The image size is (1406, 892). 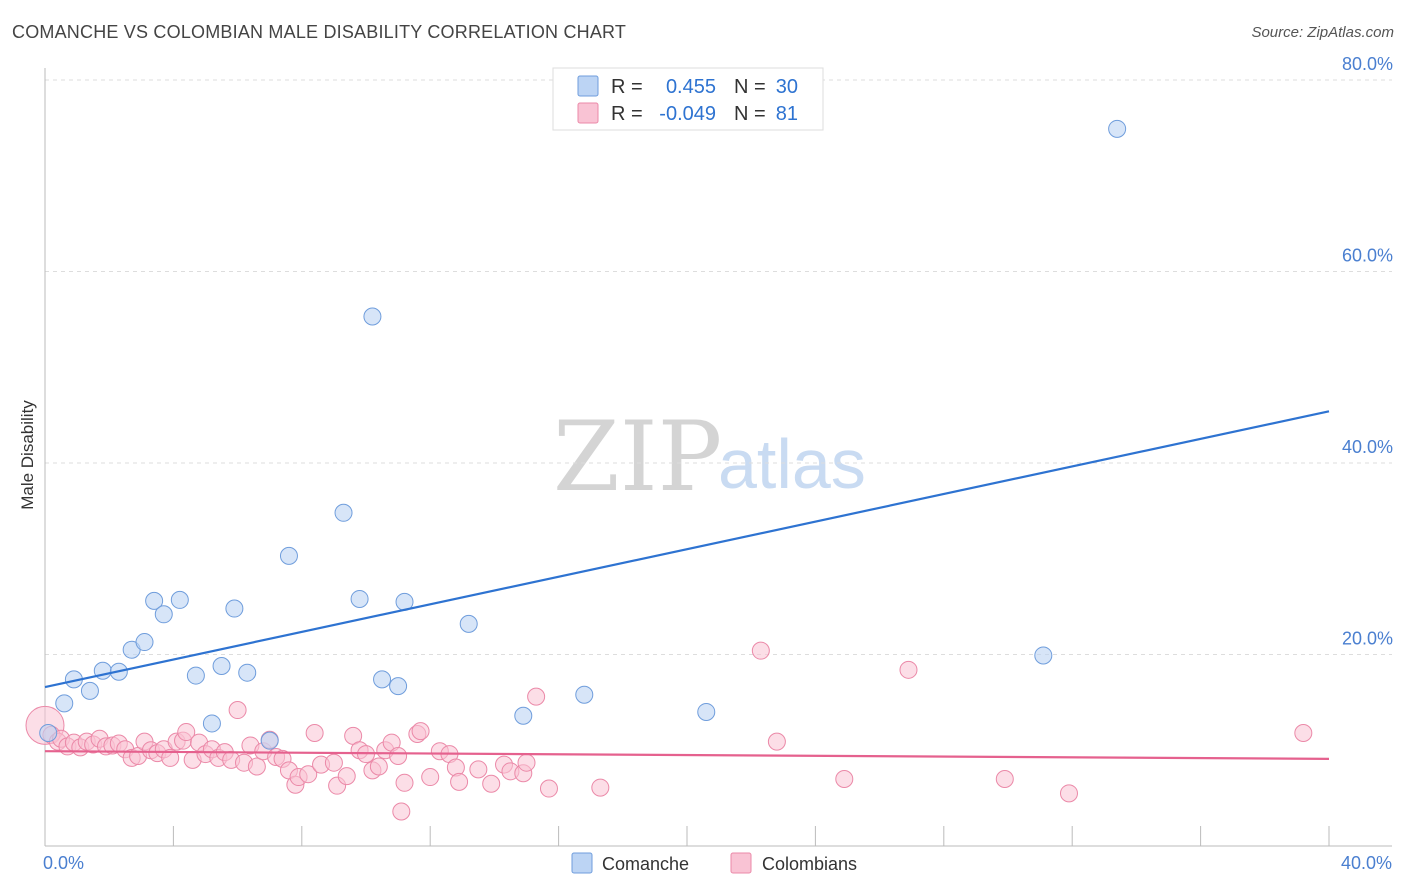 What do you see at coordinates (582, 863) in the screenshot?
I see `bottom-legend-comanche-swatch` at bounding box center [582, 863].